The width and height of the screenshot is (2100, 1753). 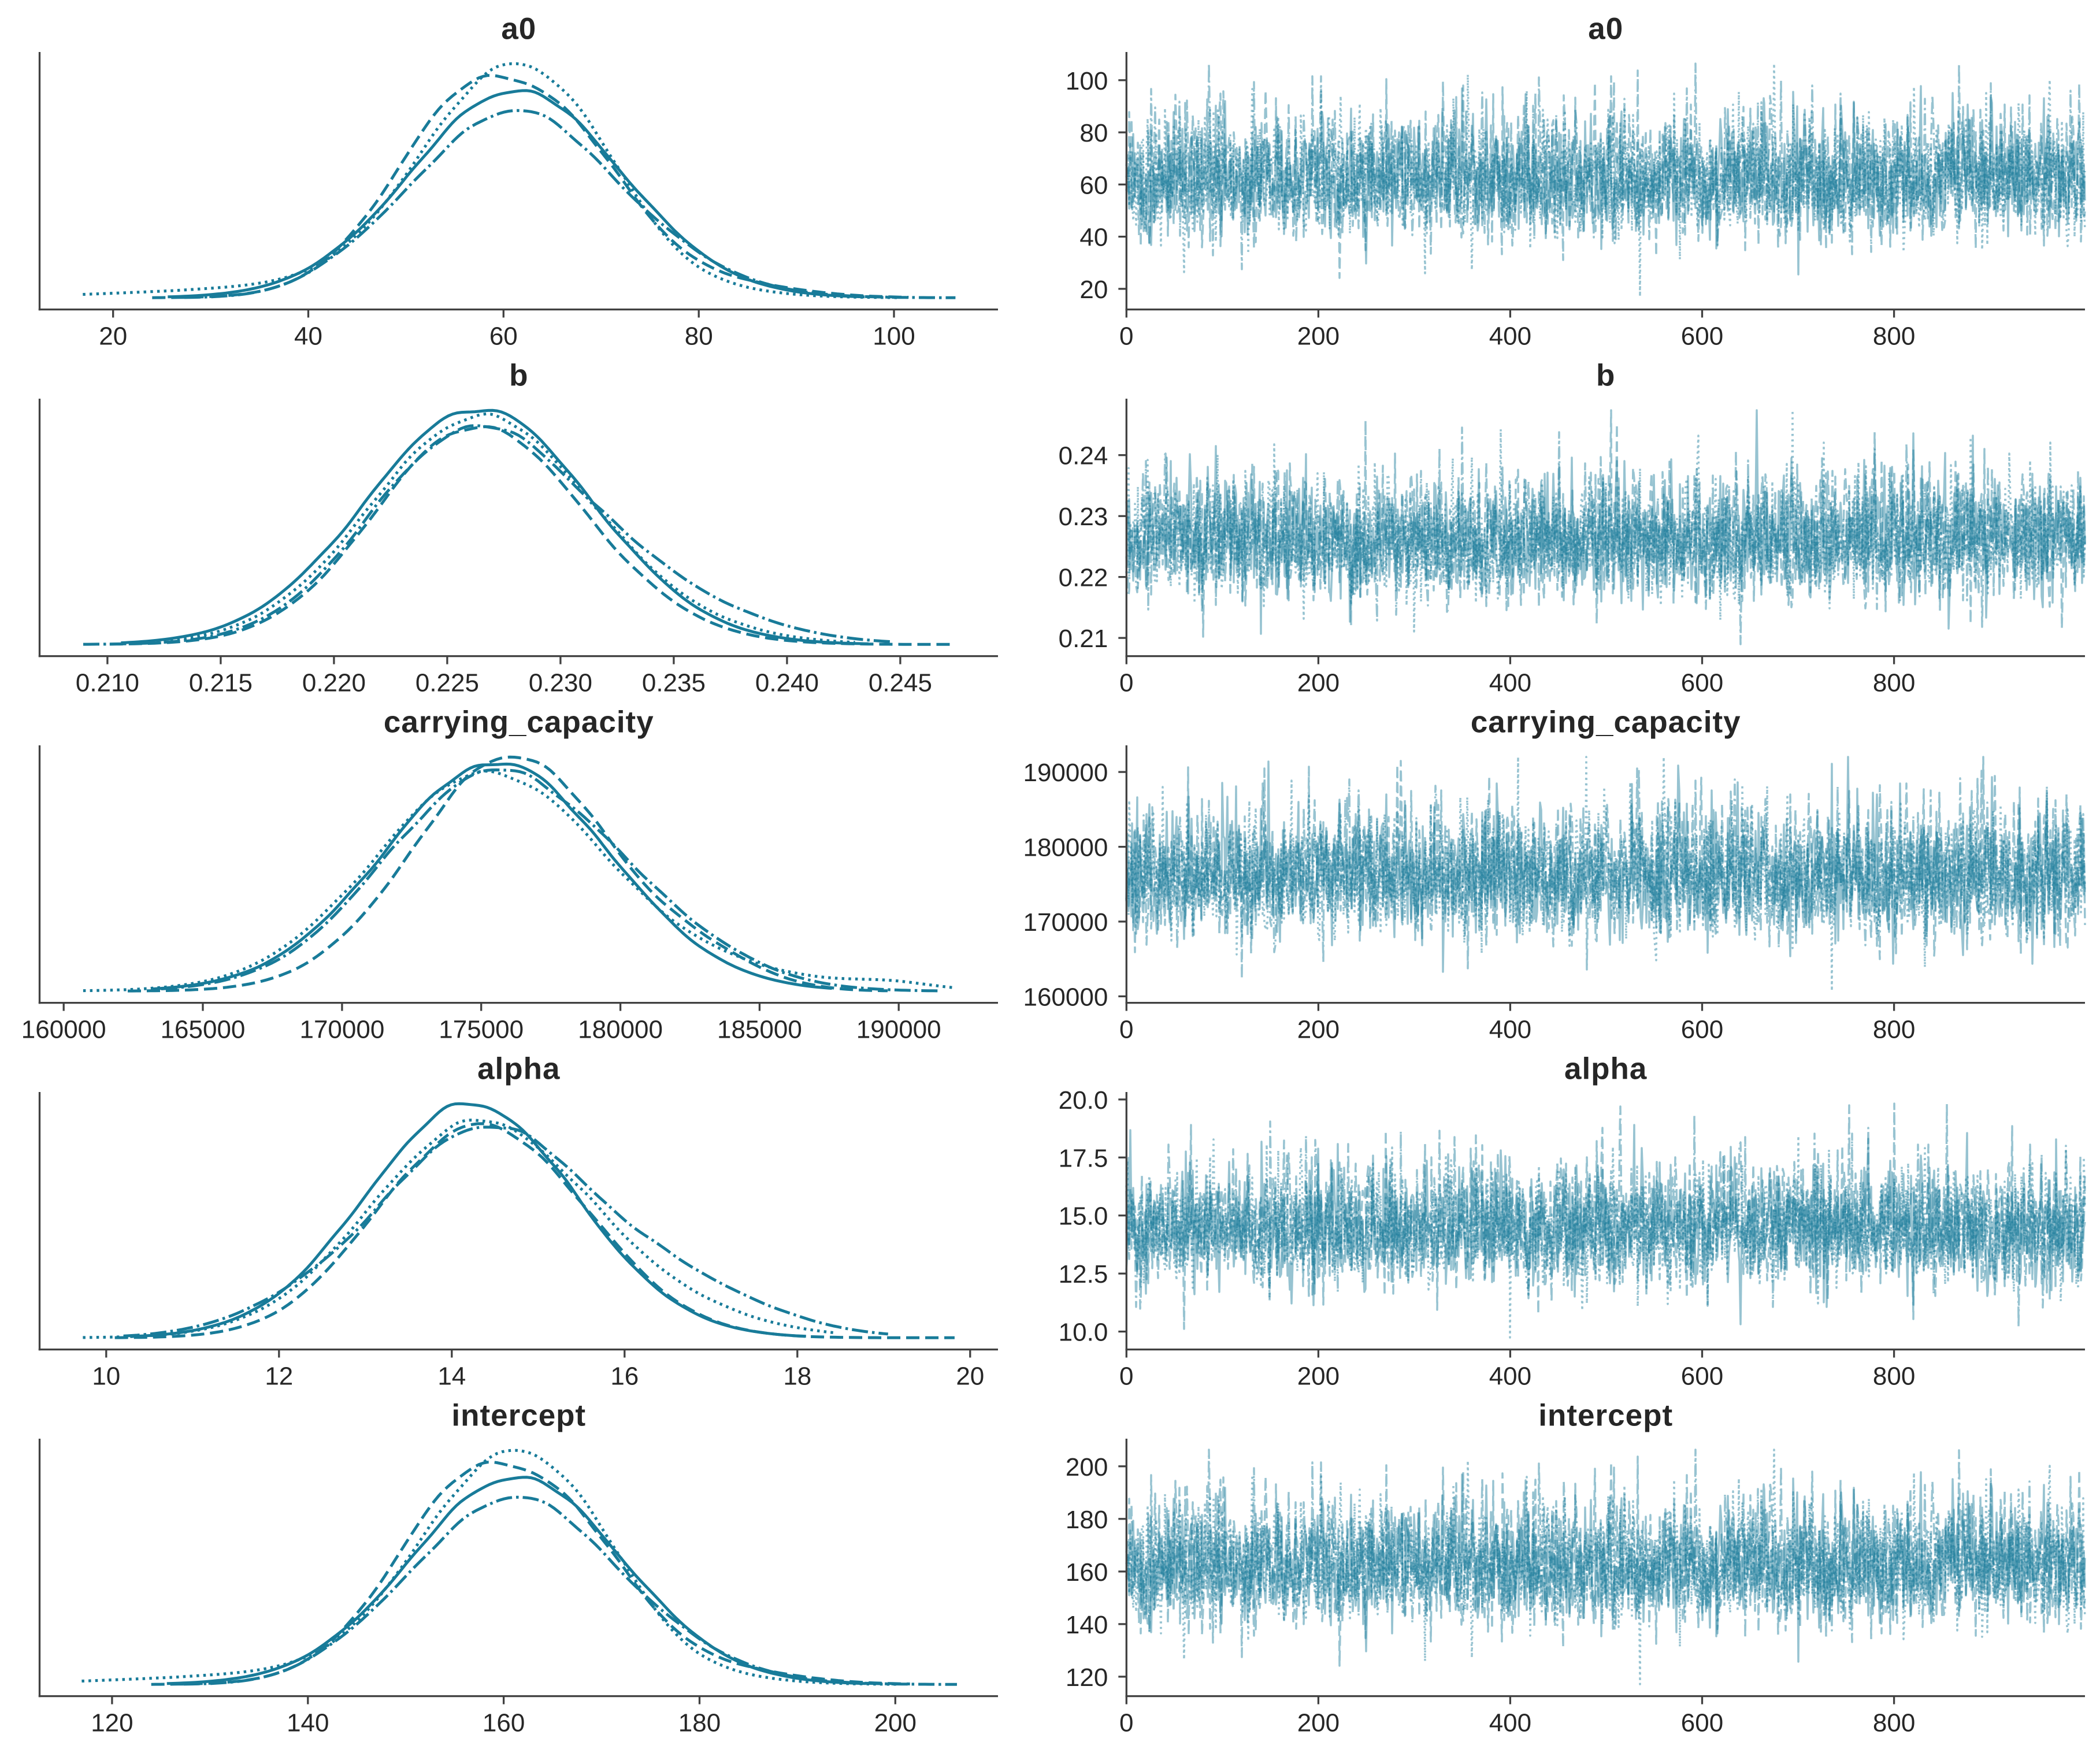 I want to click on svg-text: 0.23, so click(x=1083, y=517).